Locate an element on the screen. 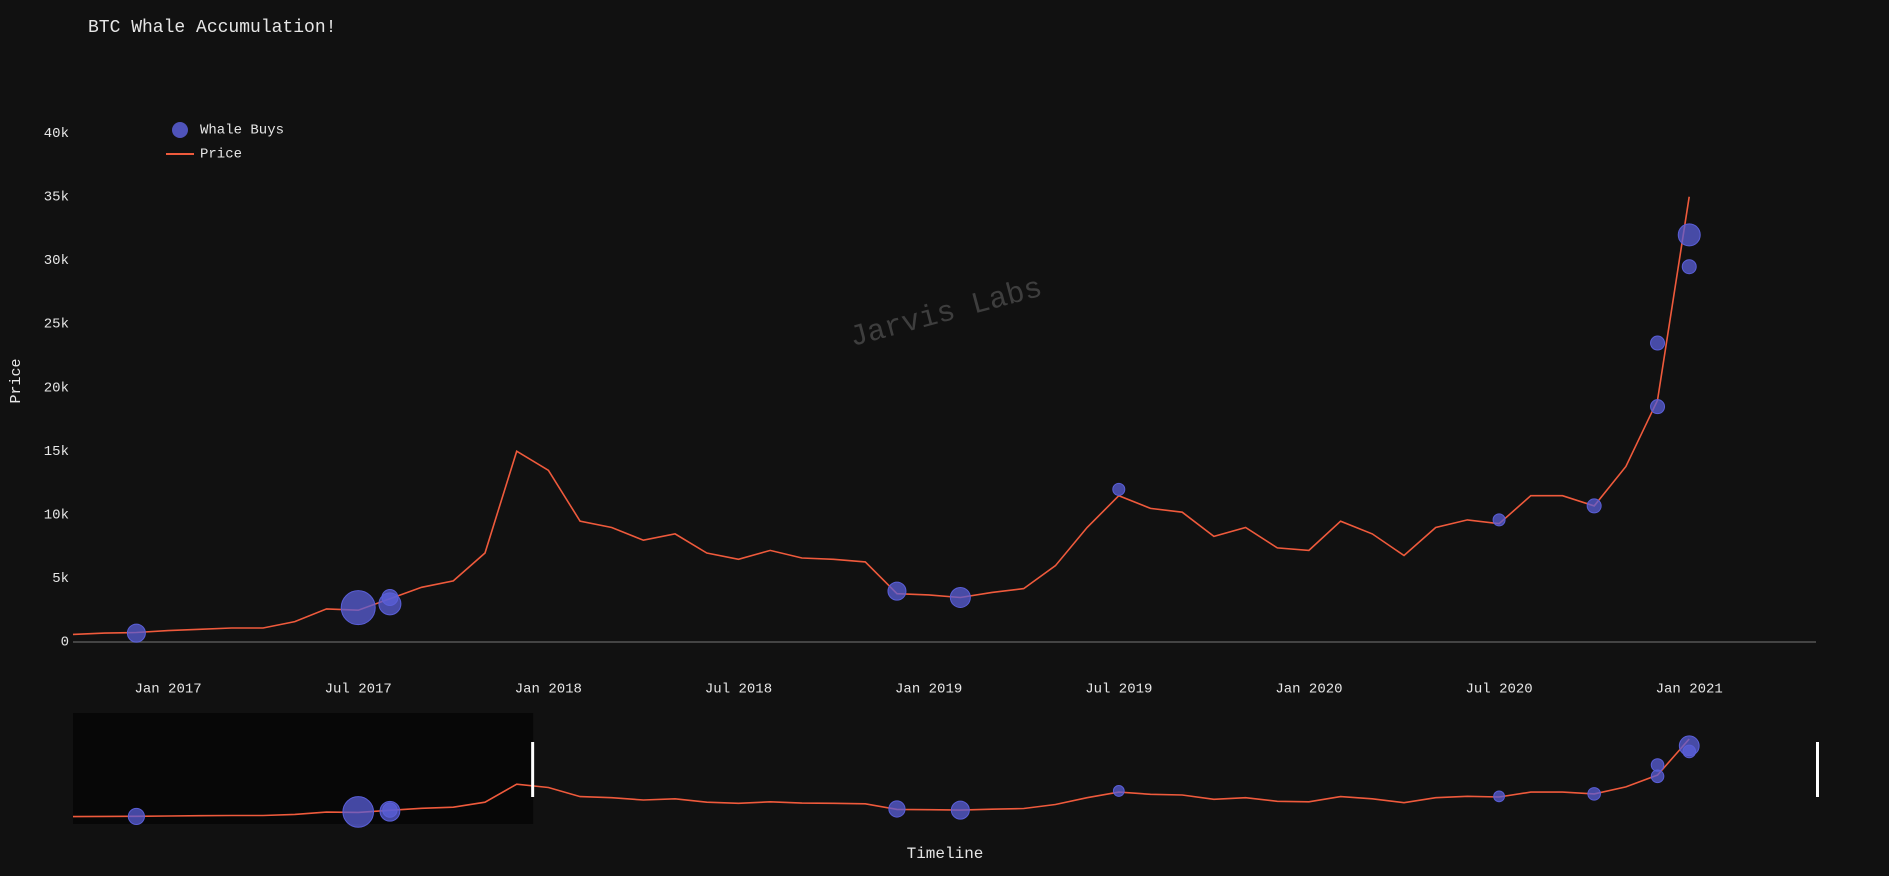  y-tick-label: 35k is located at coordinates (56, 197).